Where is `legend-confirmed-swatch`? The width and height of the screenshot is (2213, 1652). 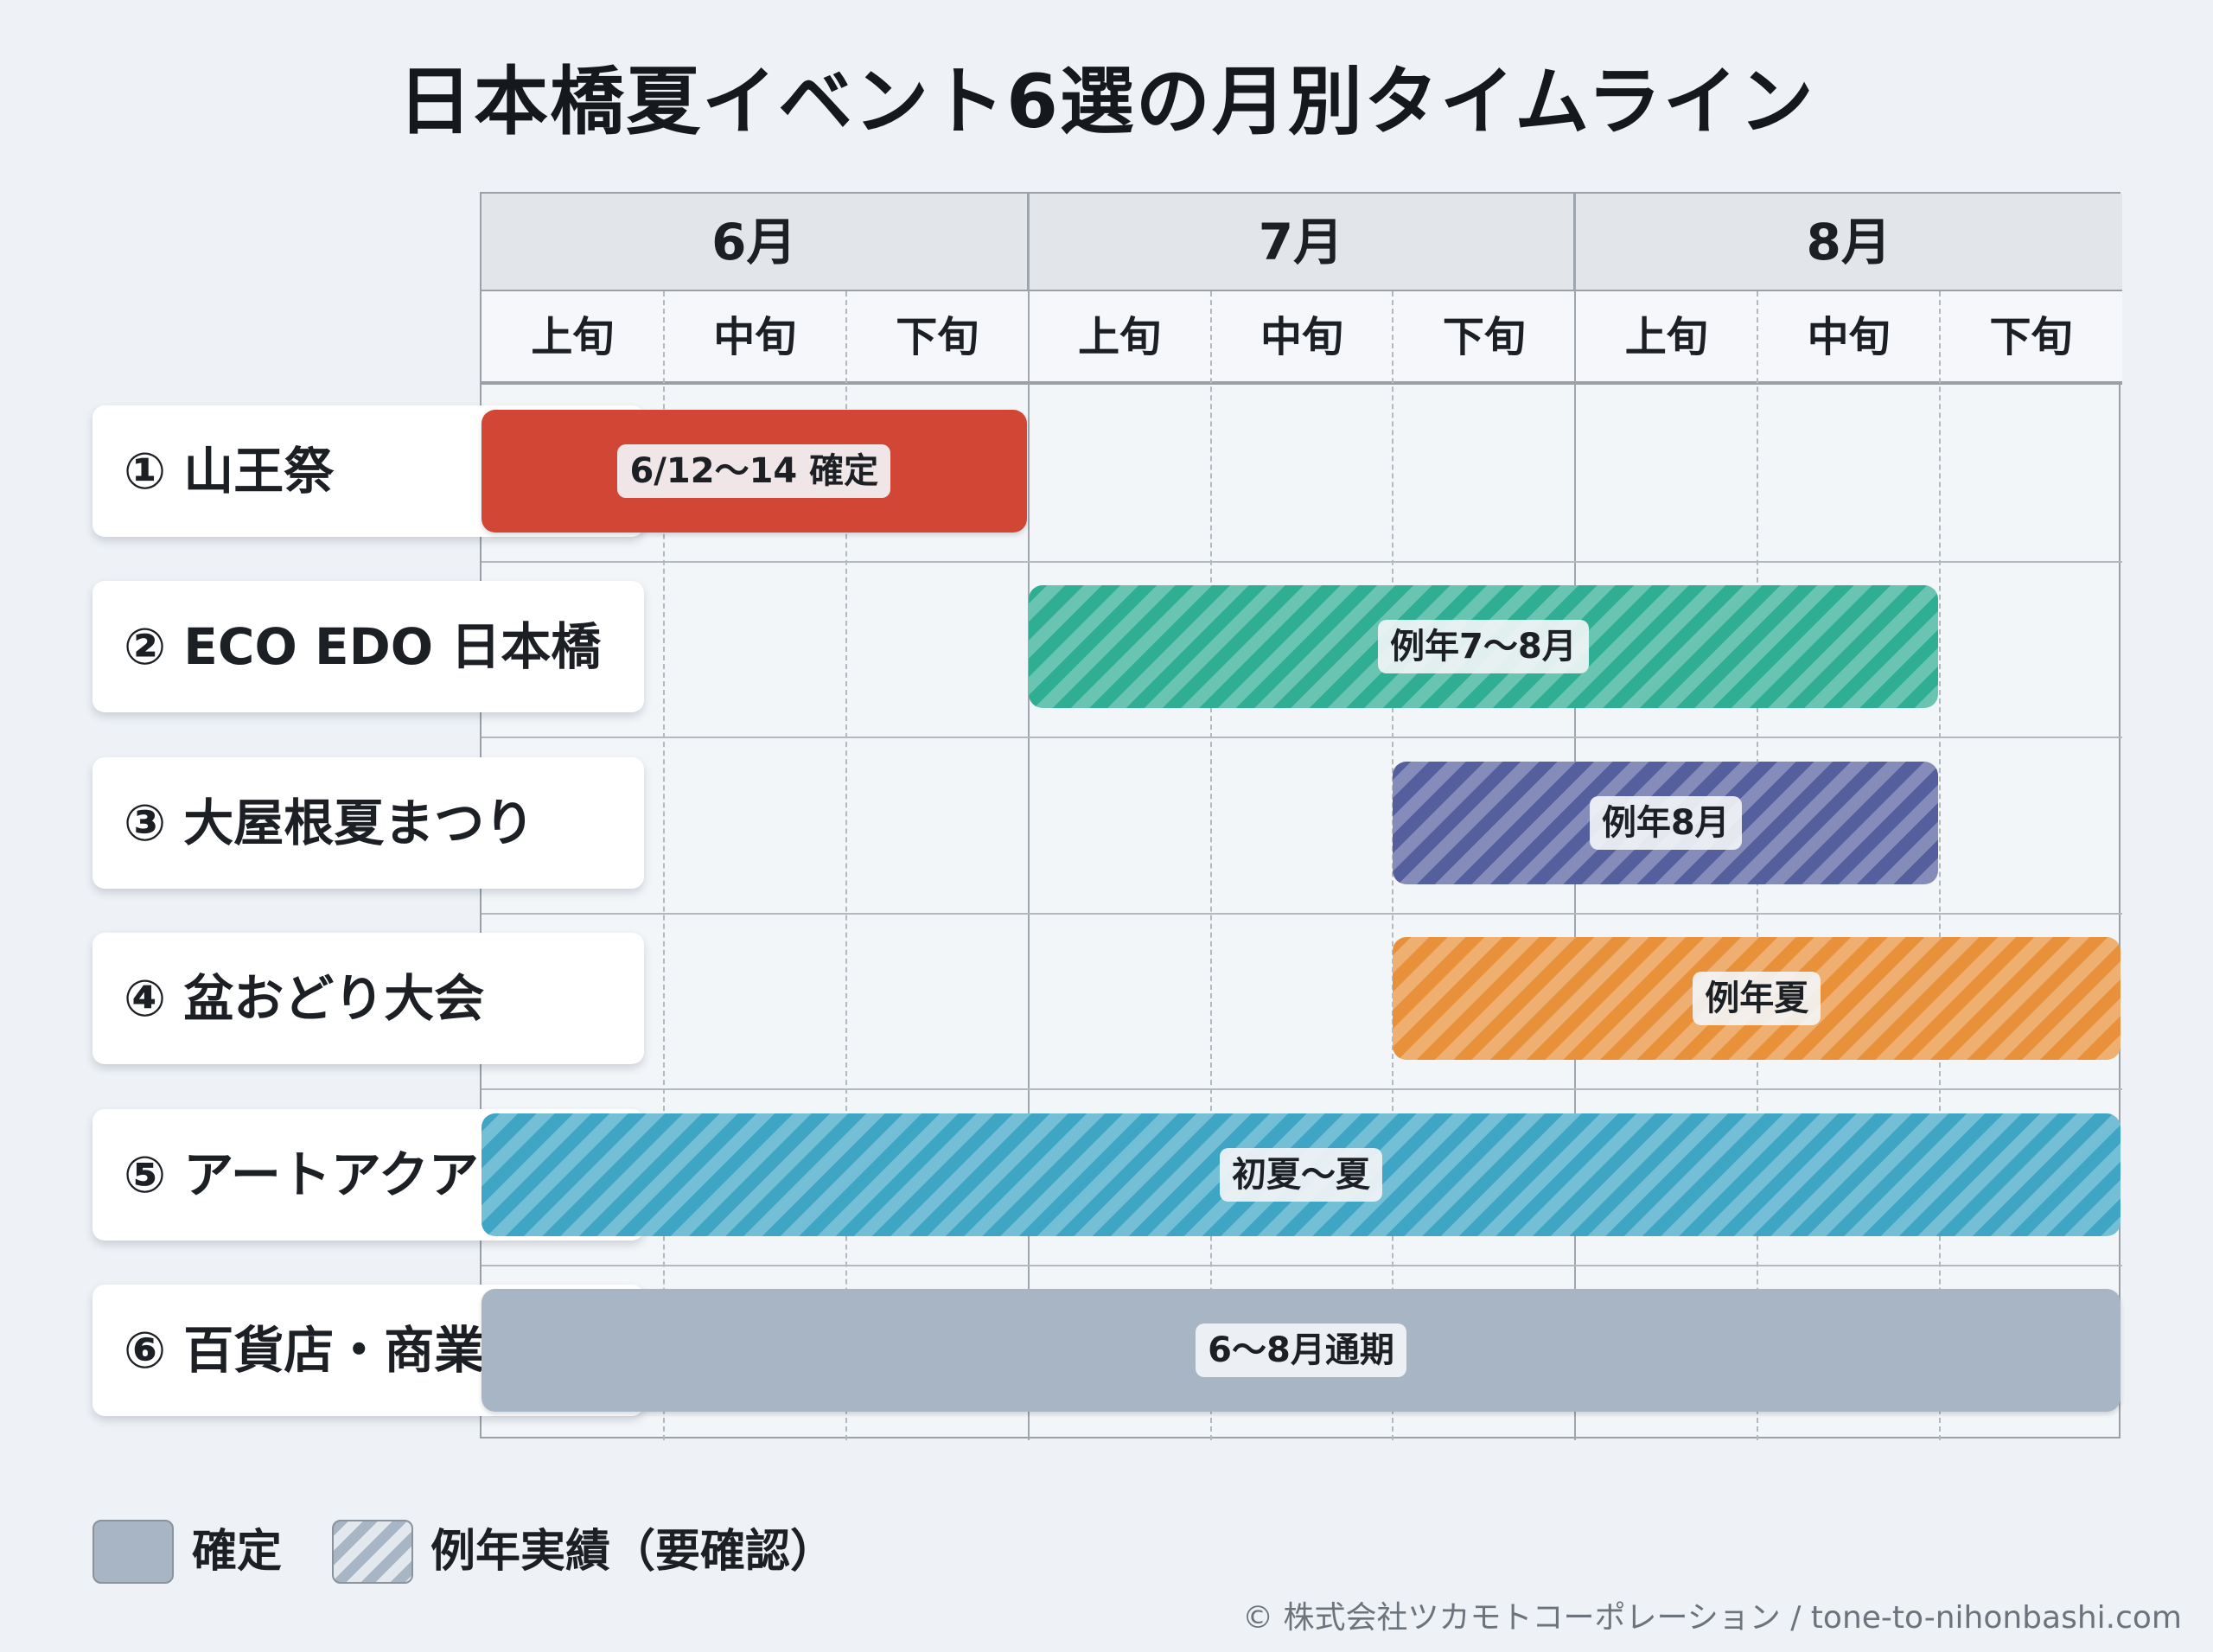
legend-confirmed-swatch is located at coordinates (133, 1552).